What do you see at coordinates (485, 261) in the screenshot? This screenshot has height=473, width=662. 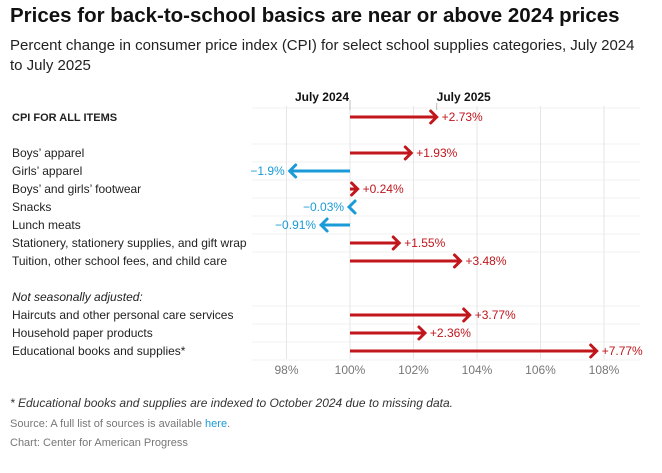 I see `value-label: +3.48%` at bounding box center [485, 261].